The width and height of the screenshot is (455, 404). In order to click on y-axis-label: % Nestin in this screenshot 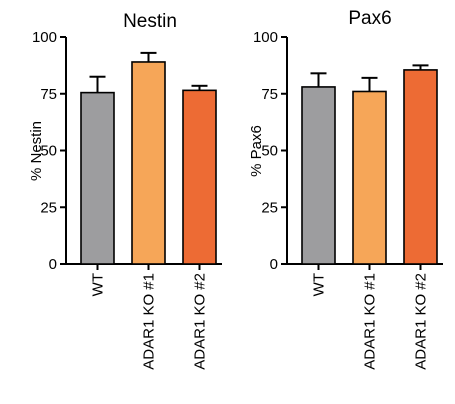, I will do `click(36, 151)`.